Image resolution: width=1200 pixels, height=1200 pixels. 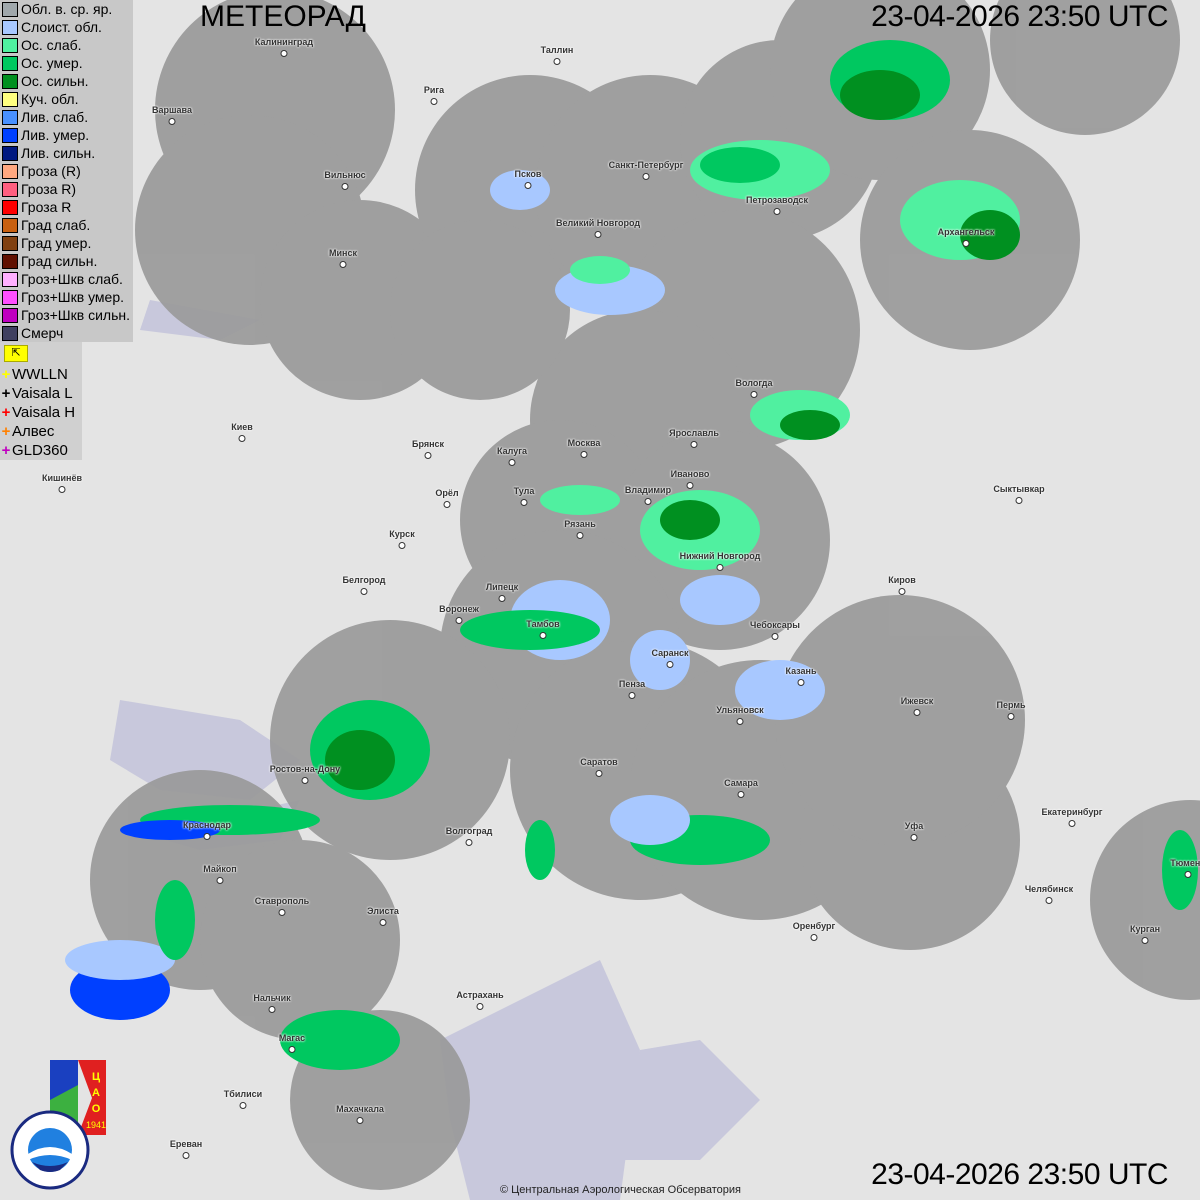 I want to click on city-label: Ижевск, so click(x=917, y=701).